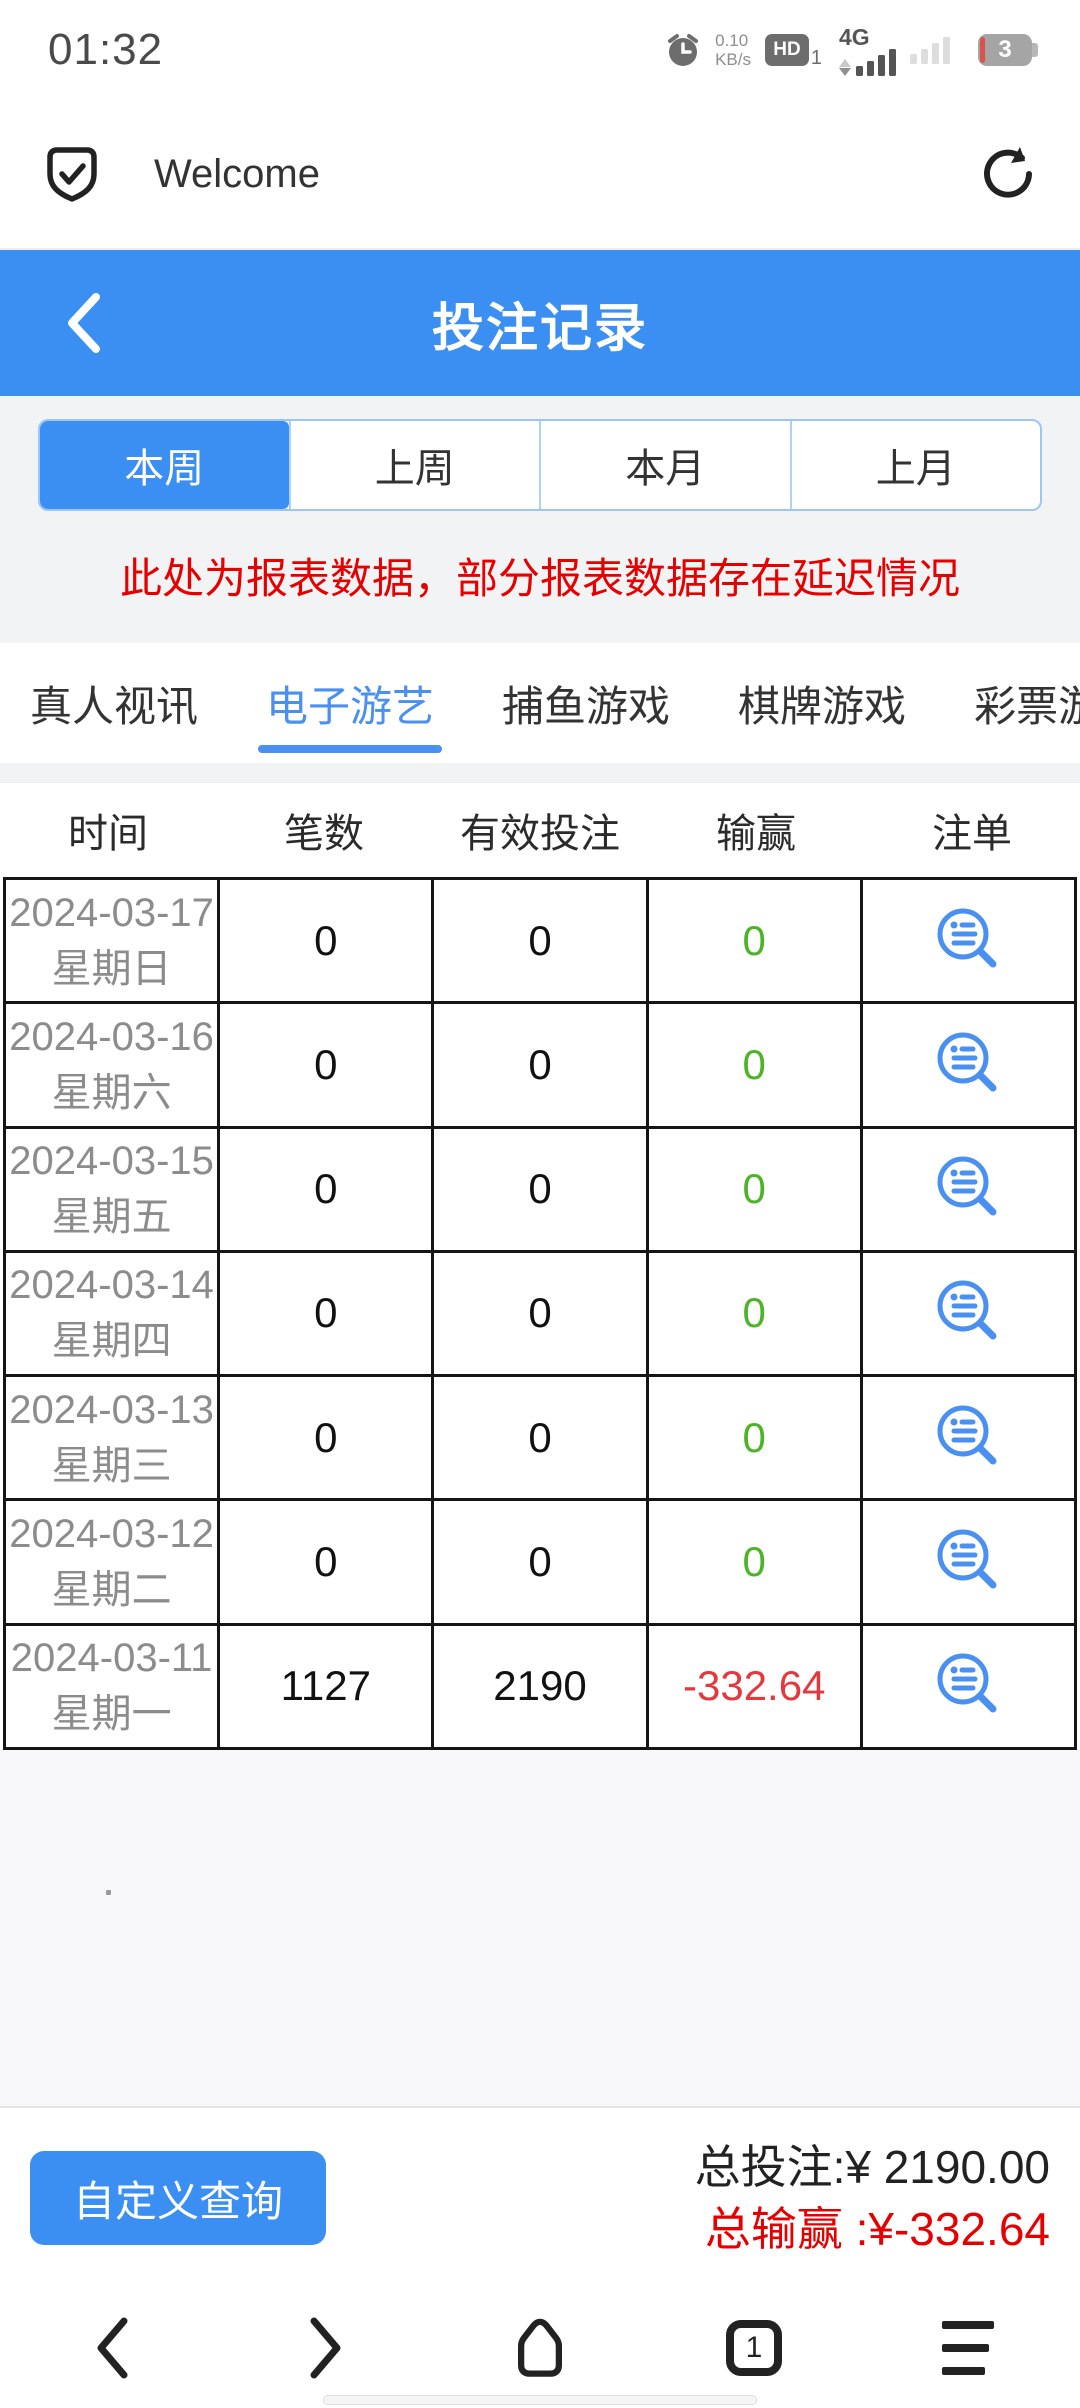  I want to click on row-weekday: 星期六, so click(111, 1092).